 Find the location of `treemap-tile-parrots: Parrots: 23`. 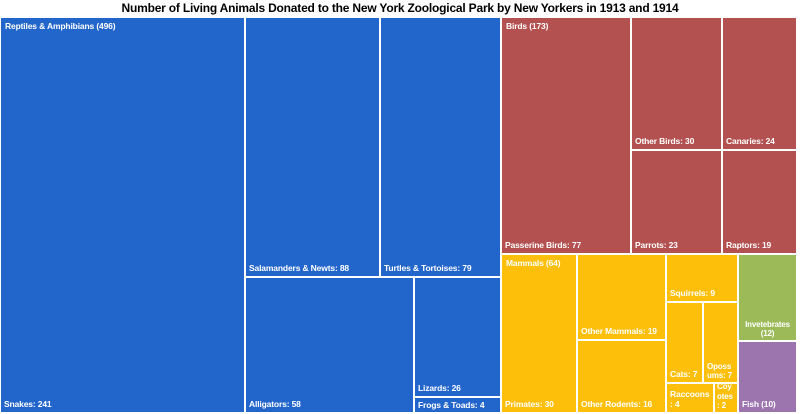

treemap-tile-parrots: Parrots: 23 is located at coordinates (676, 202).